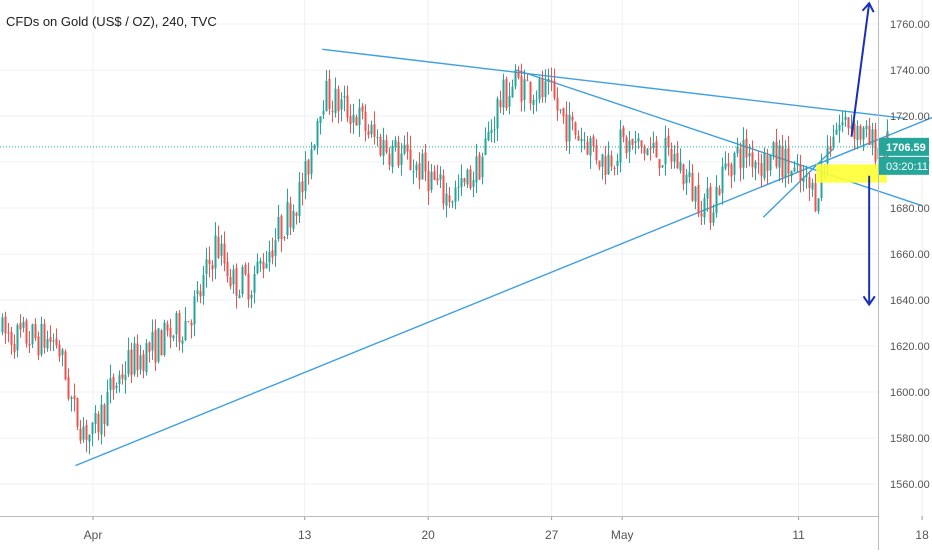 Image resolution: width=932 pixels, height=555 pixels. What do you see at coordinates (910, 25) in the screenshot?
I see `y-tick-label: 1760.00` at bounding box center [910, 25].